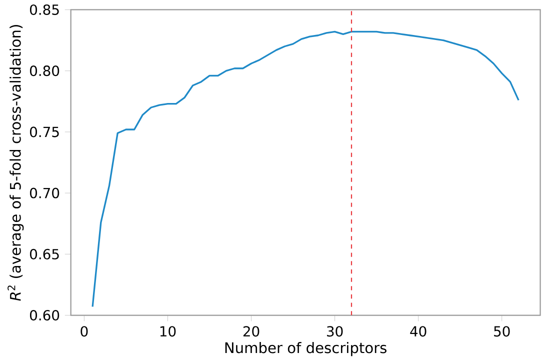 The height and width of the screenshot is (364, 550). I want to click on x-tick-label: 40, so click(418, 331).